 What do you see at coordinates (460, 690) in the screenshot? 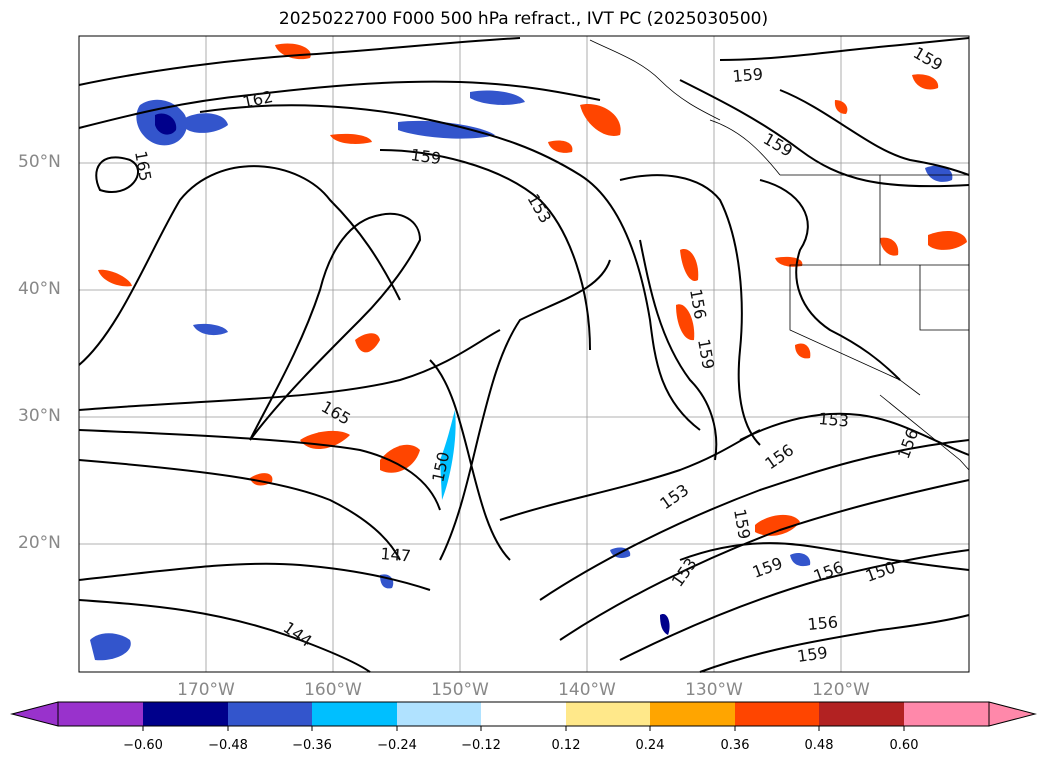
I see `lon-label-150w: 150°W` at bounding box center [460, 690].